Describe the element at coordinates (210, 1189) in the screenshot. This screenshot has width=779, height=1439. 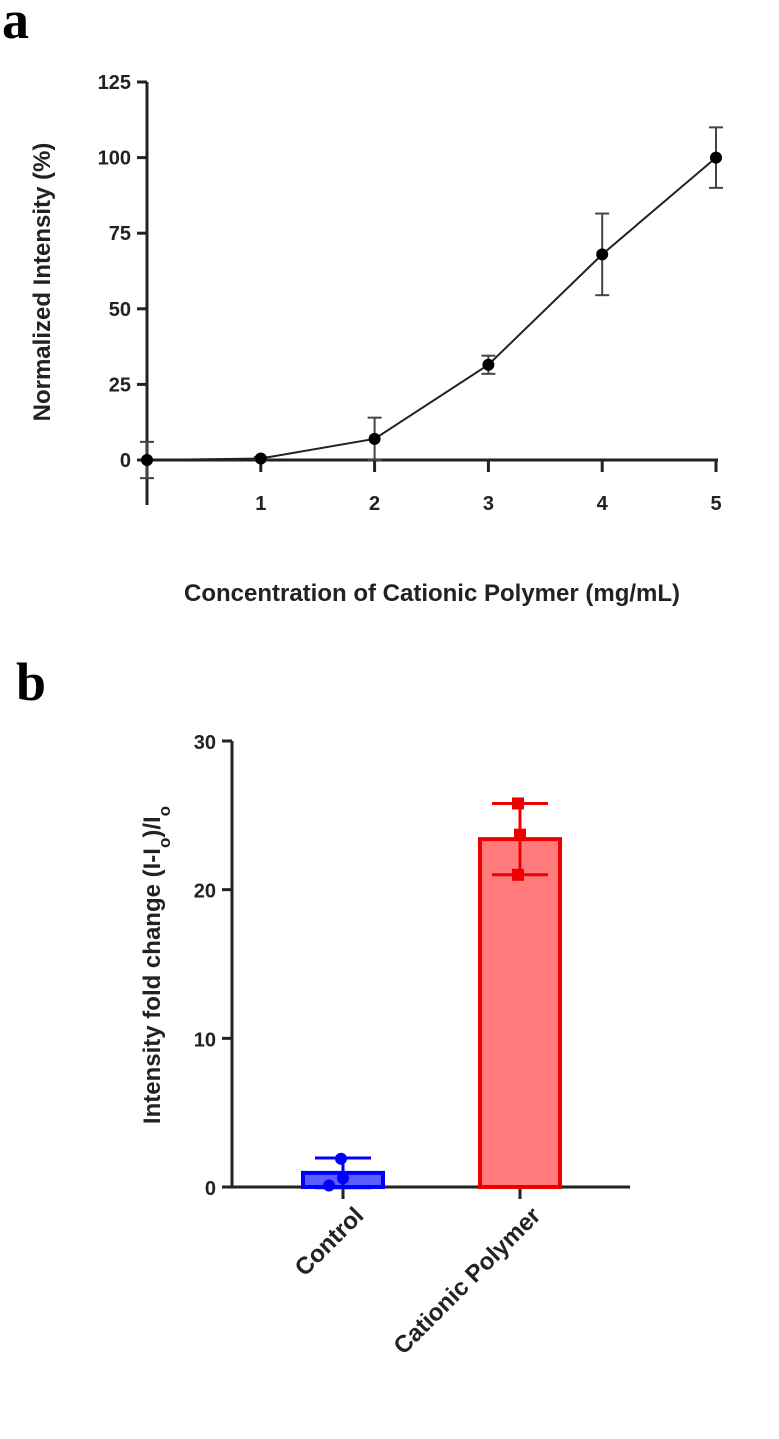
I see `chart-b-y-tick-label: 0` at that location.